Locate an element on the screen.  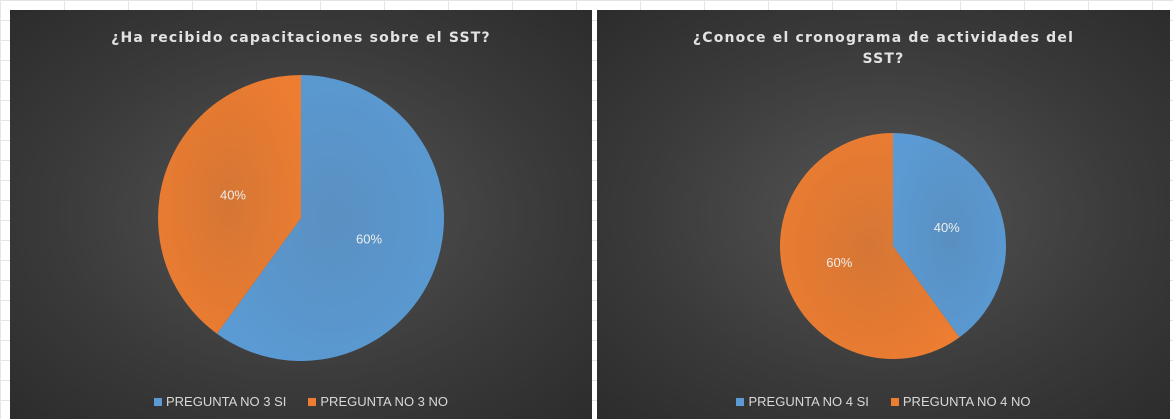
legend-item: PREGUNTA NO 4 NO is located at coordinates (960, 401).